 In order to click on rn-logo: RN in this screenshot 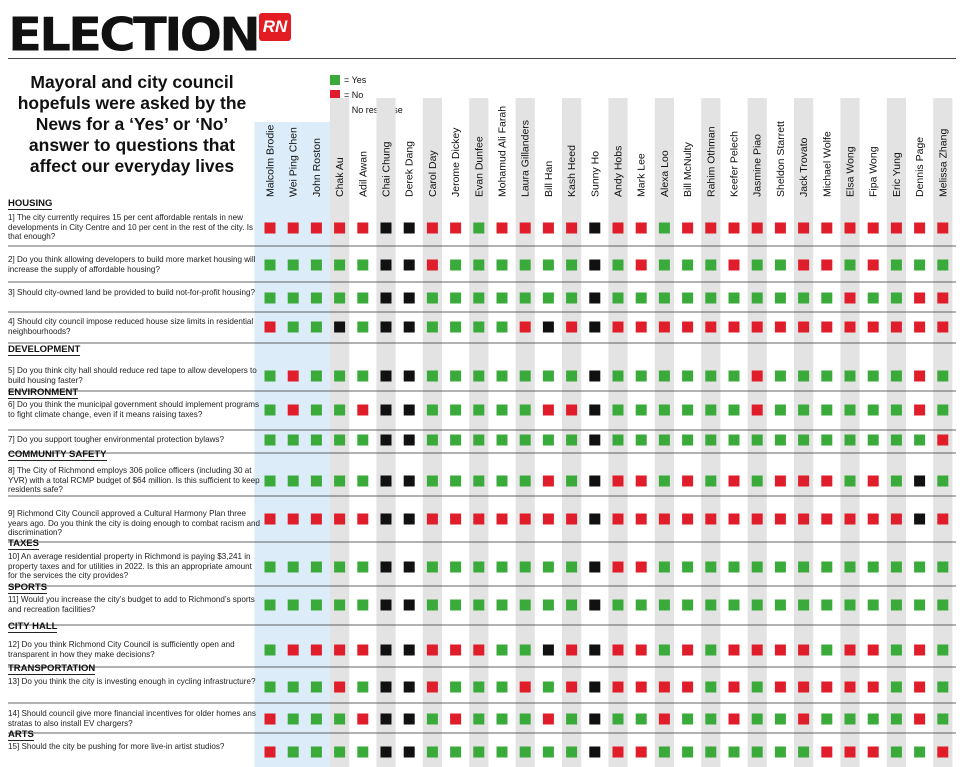, I will do `click(275, 27)`.